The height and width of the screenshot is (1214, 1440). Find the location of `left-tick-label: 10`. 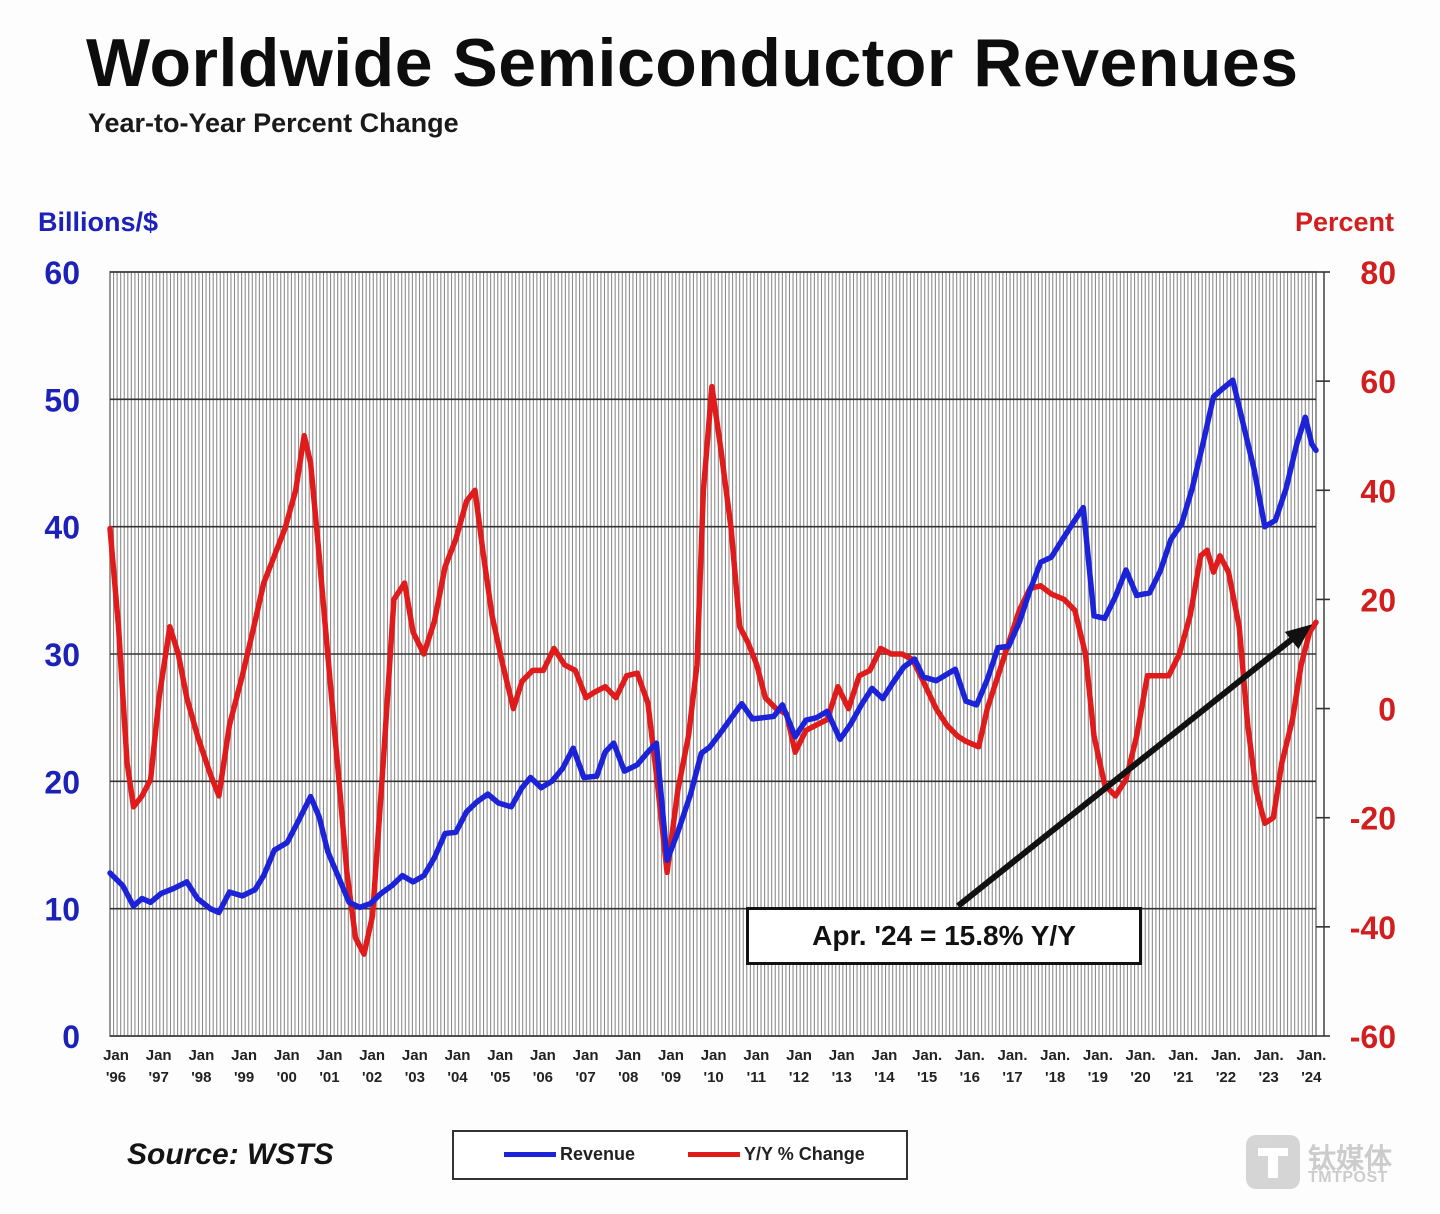

left-tick-label: 10 is located at coordinates (62, 910).